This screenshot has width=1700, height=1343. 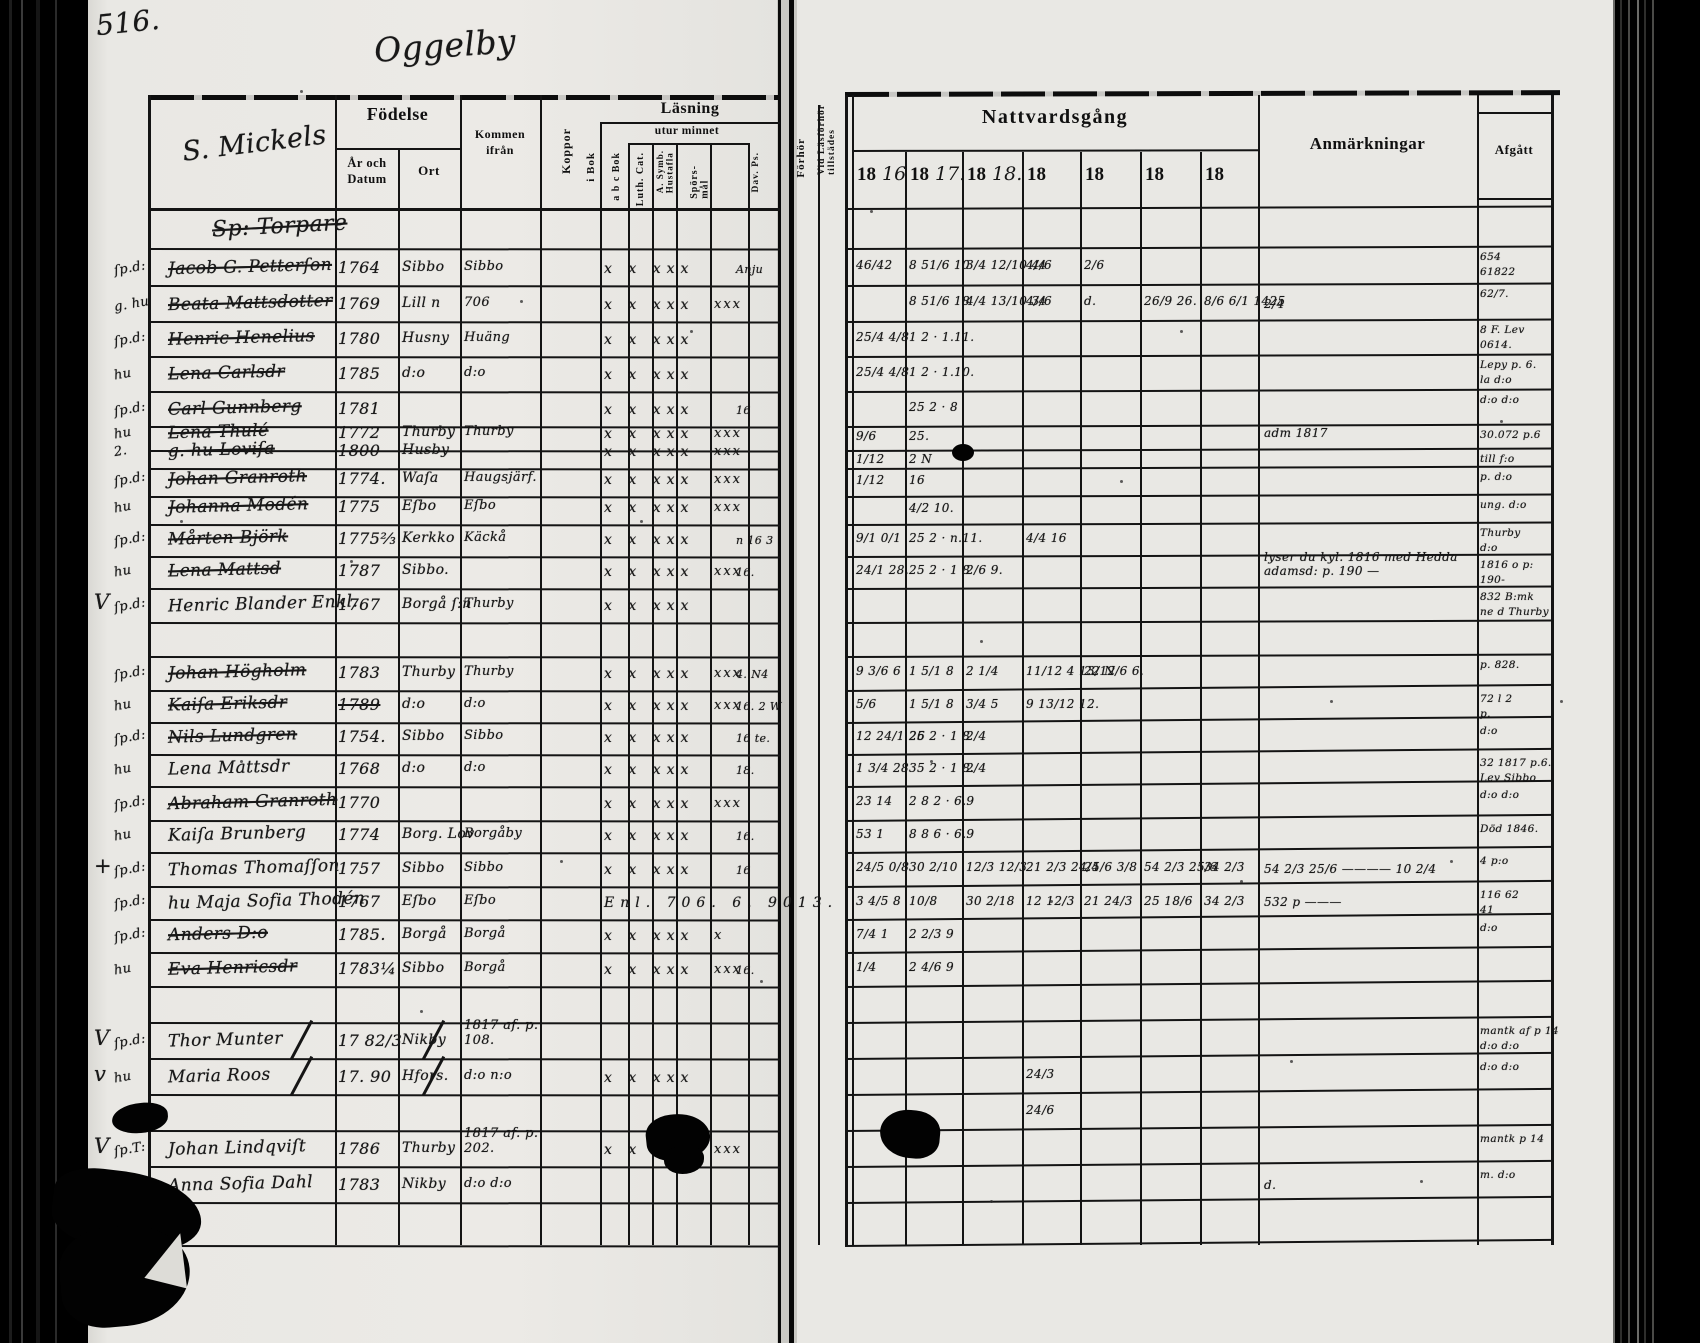 What do you see at coordinates (1496, 380) in the screenshot?
I see `departed-note: la d:o` at bounding box center [1496, 380].